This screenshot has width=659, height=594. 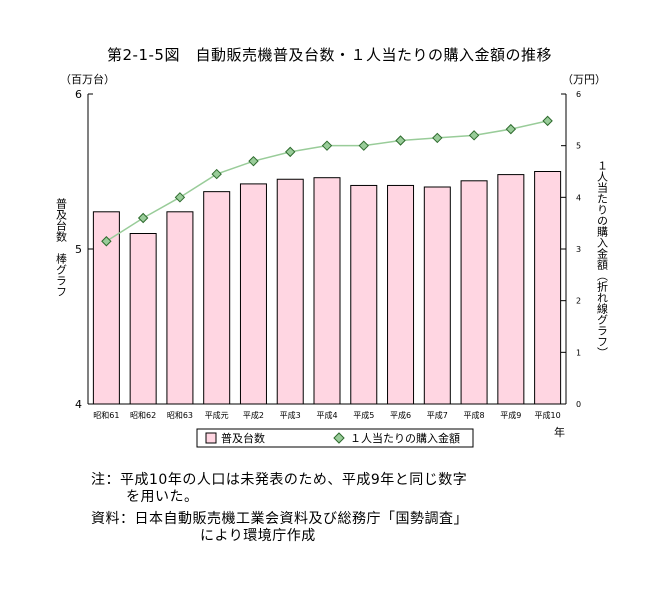 What do you see at coordinates (211, 438) in the screenshot?
I see `legend-swatch-bar` at bounding box center [211, 438].